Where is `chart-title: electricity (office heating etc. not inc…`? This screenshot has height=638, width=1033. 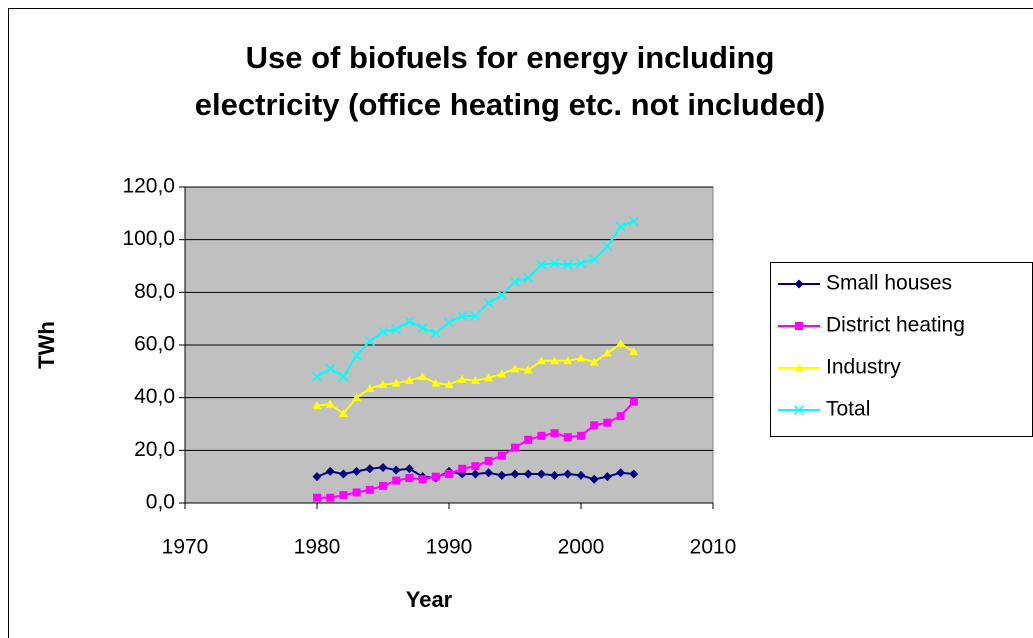 chart-title: electricity (office heating etc. not inc… is located at coordinates (510, 104).